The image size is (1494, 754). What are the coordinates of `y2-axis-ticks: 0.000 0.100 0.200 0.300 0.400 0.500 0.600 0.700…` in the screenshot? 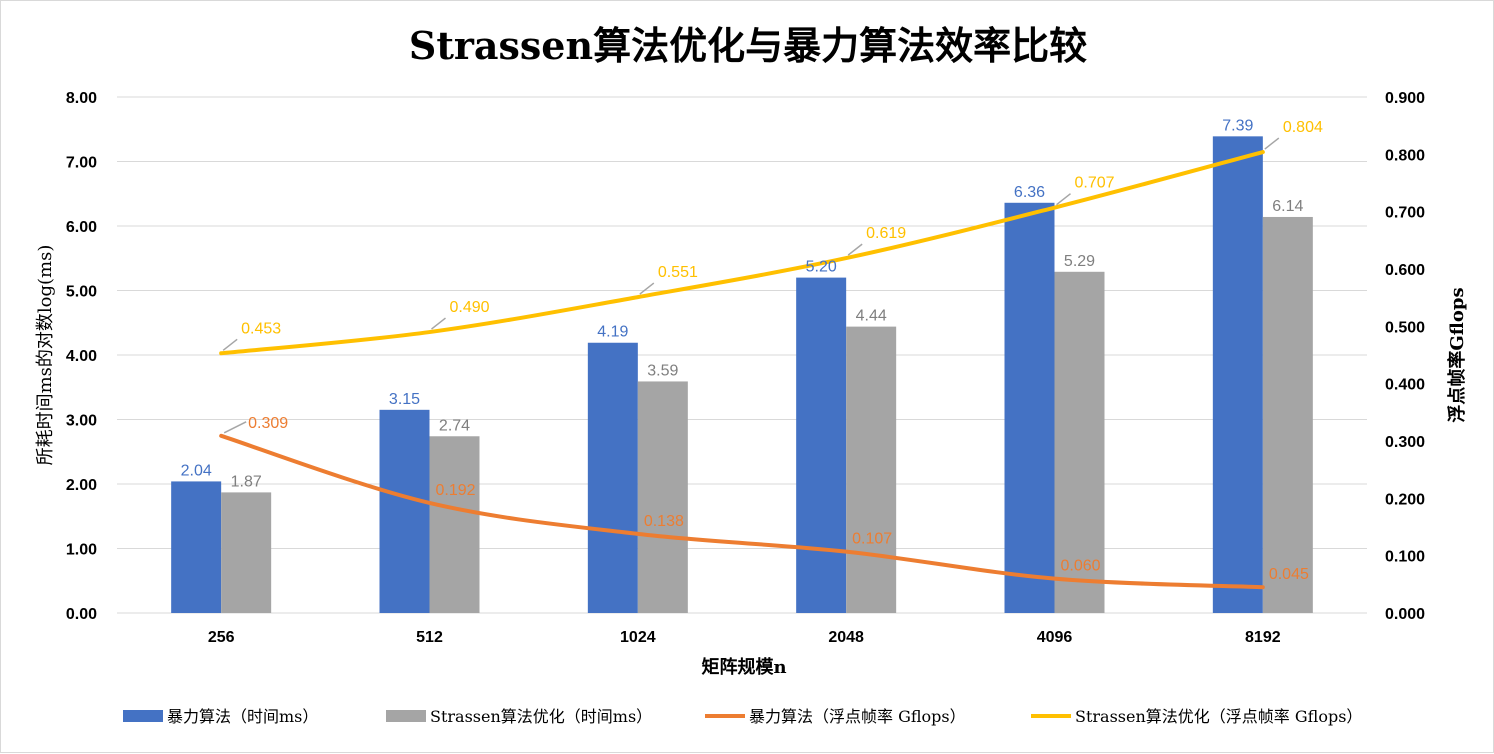 It's located at (1405, 356).